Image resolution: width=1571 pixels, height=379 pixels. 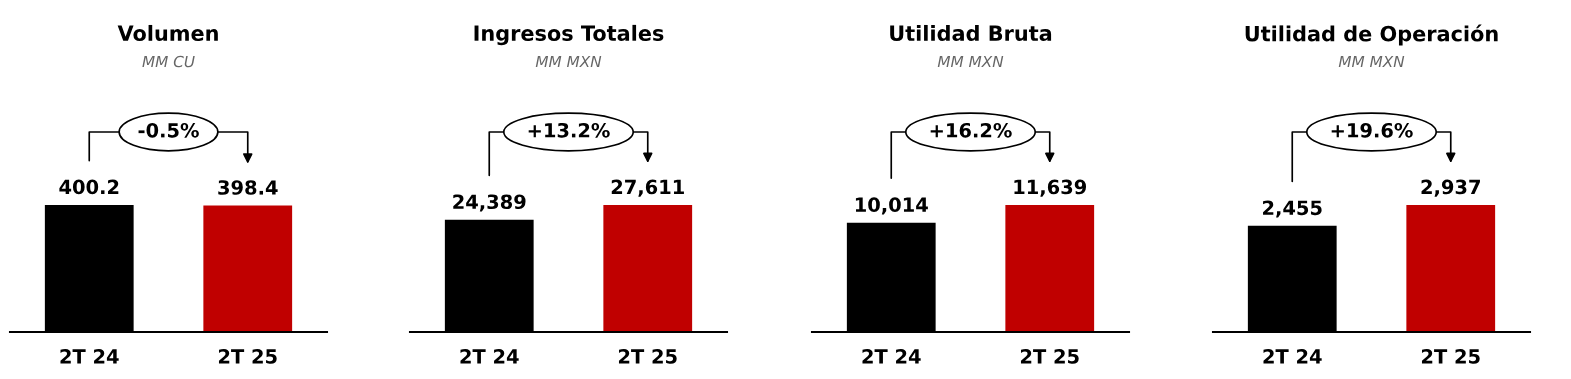 I want to click on chart-title: Volumen, so click(x=167, y=33).